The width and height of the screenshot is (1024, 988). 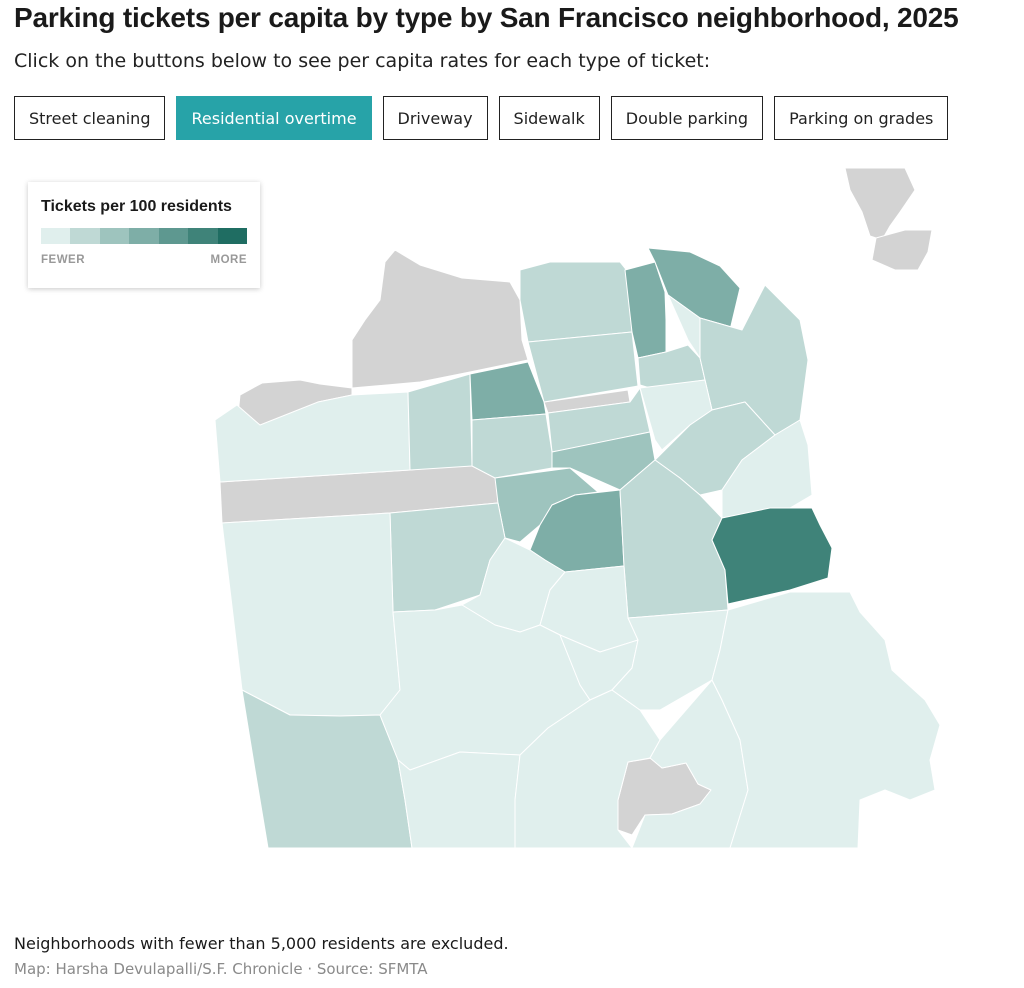 I want to click on region-presidio, so click(x=440, y=319).